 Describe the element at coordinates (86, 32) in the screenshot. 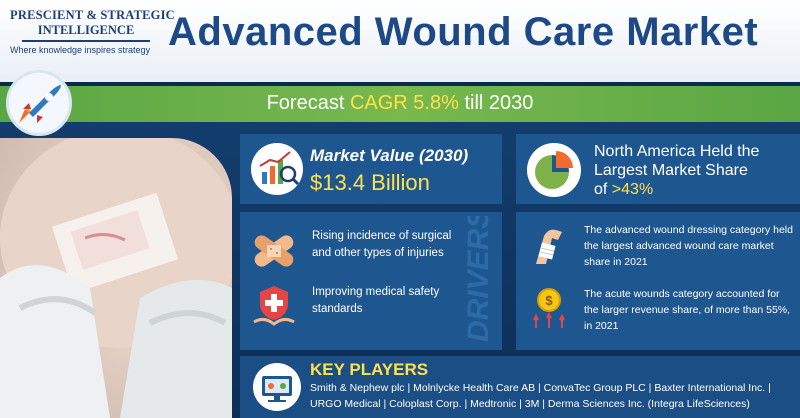

I see `logo-line-2: INTELLIGENCE` at that location.